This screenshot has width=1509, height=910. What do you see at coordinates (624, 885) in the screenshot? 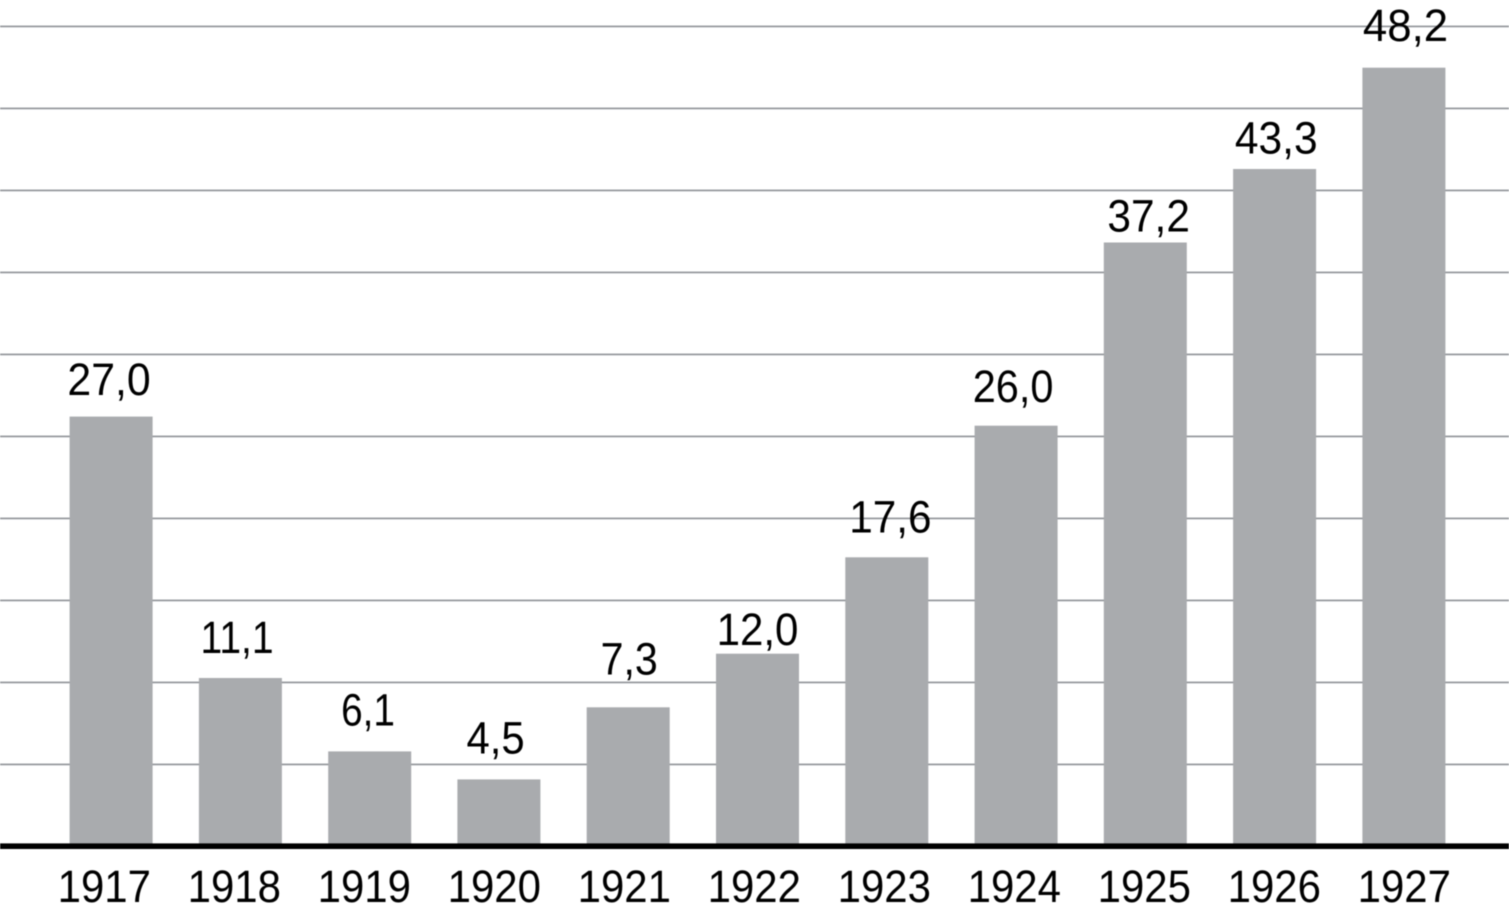
I see `svg-text: 1921` at bounding box center [624, 885].